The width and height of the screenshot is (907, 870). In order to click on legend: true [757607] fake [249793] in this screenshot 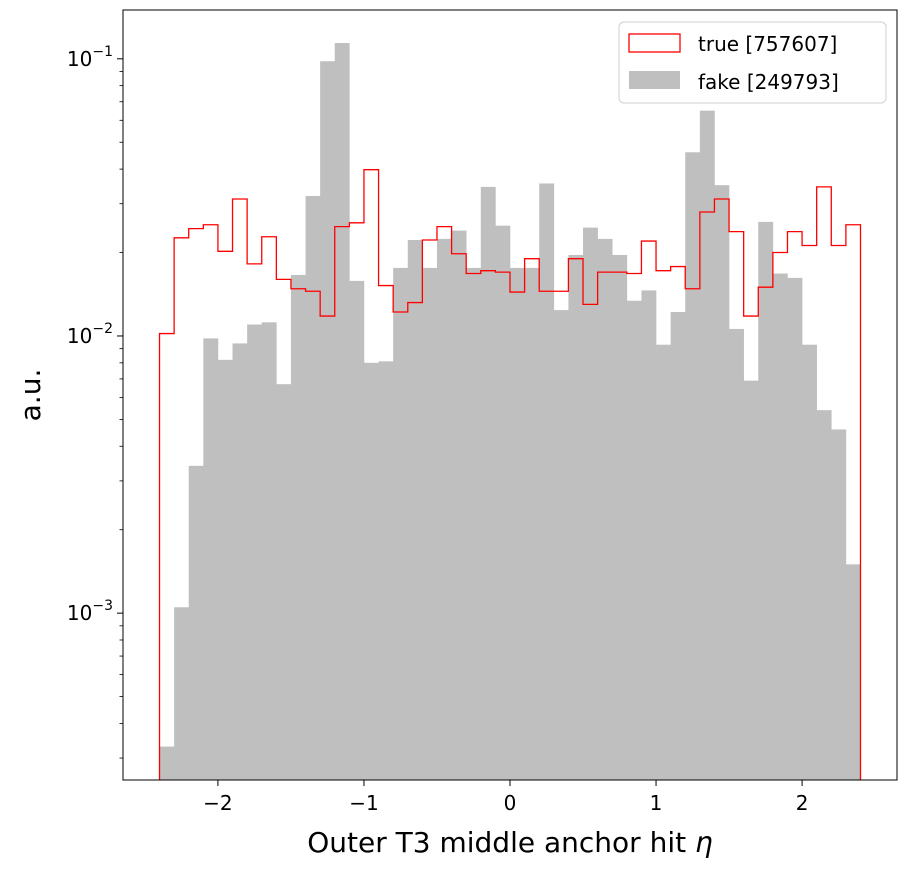, I will do `click(752, 62)`.